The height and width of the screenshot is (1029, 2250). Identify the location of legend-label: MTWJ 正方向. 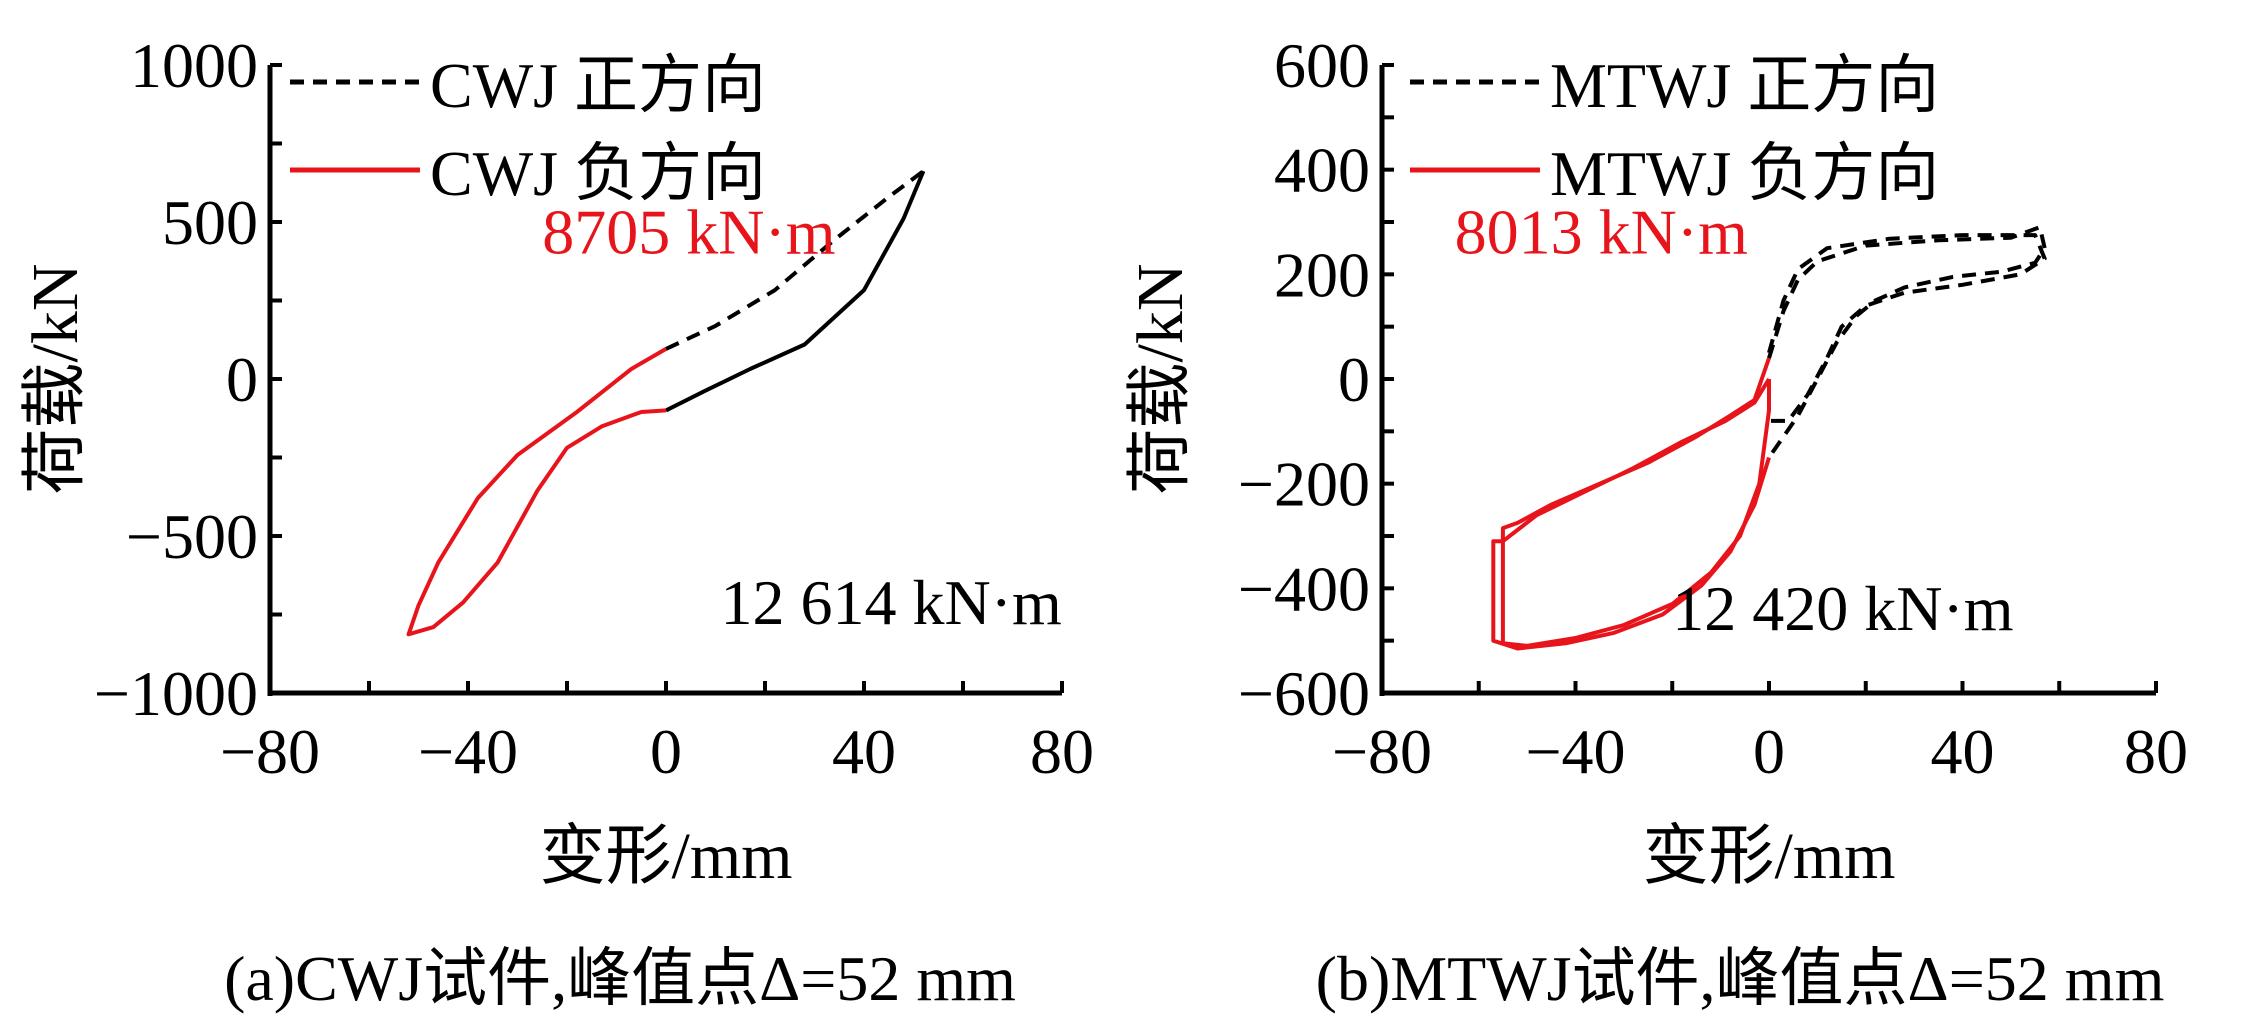
(1744, 85).